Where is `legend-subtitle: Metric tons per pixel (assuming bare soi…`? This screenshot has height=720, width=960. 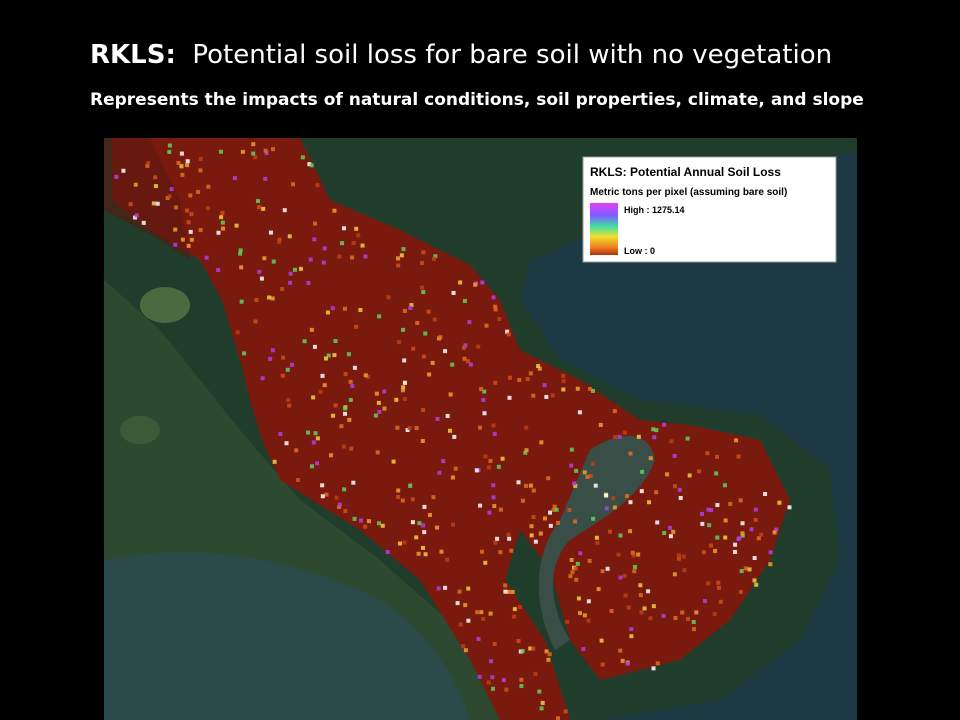 legend-subtitle: Metric tons per pixel (assuming bare soi… is located at coordinates (688, 192).